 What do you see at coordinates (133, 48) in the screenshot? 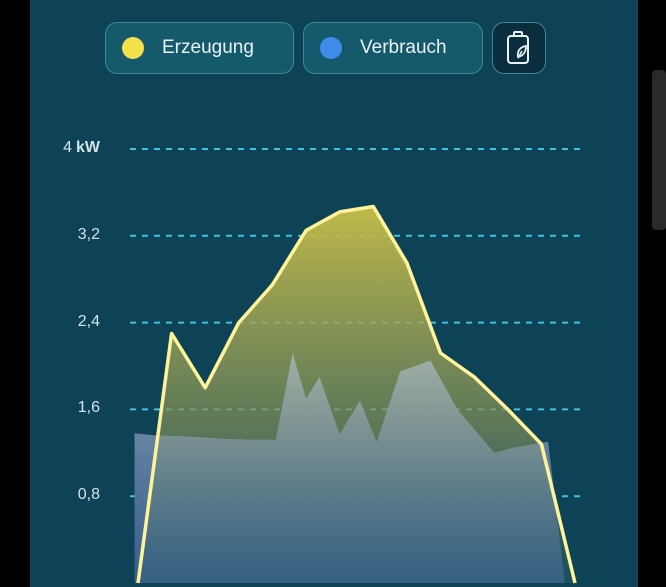
I see `production-color-dot` at bounding box center [133, 48].